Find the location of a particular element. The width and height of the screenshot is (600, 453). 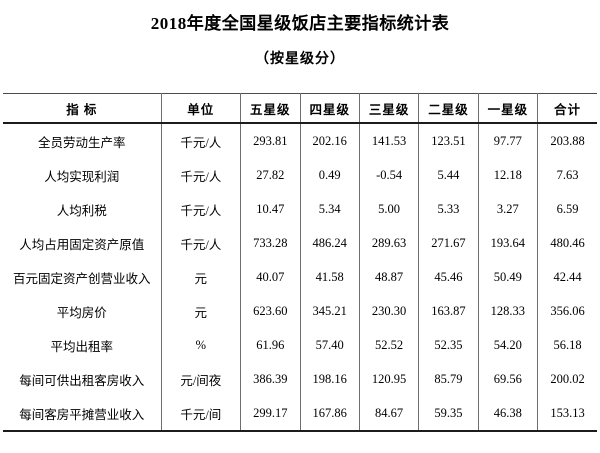

unit-cell: % is located at coordinates (200, 345).